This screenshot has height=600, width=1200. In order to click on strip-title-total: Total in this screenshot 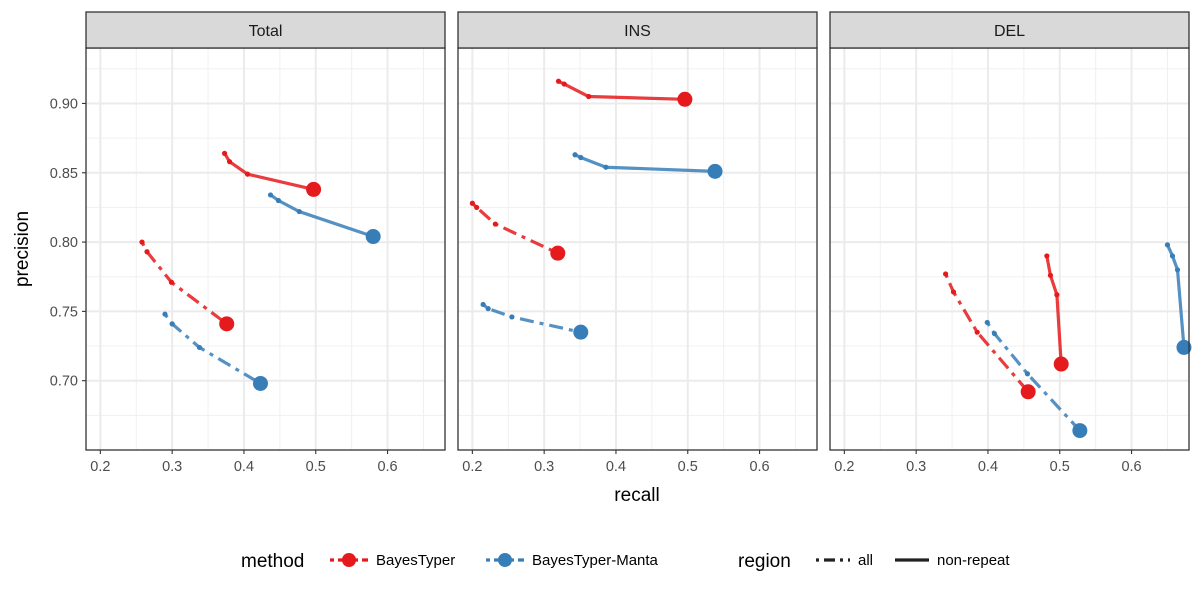, I will do `click(266, 31)`.